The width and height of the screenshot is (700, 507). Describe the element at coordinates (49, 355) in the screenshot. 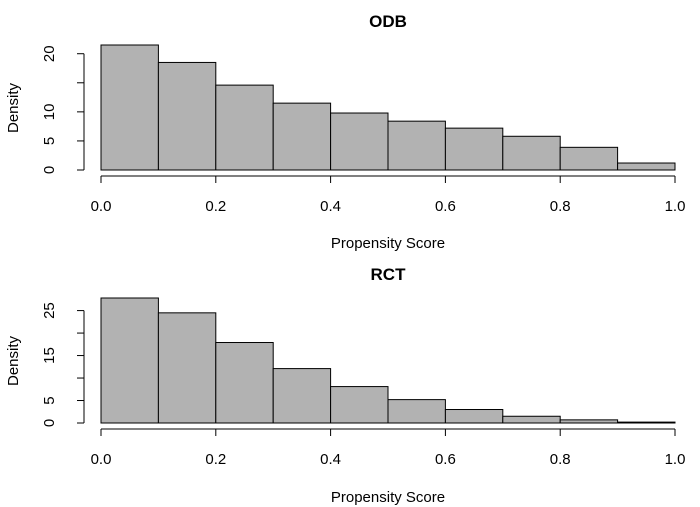

I see `y-tick-label: 15` at that location.